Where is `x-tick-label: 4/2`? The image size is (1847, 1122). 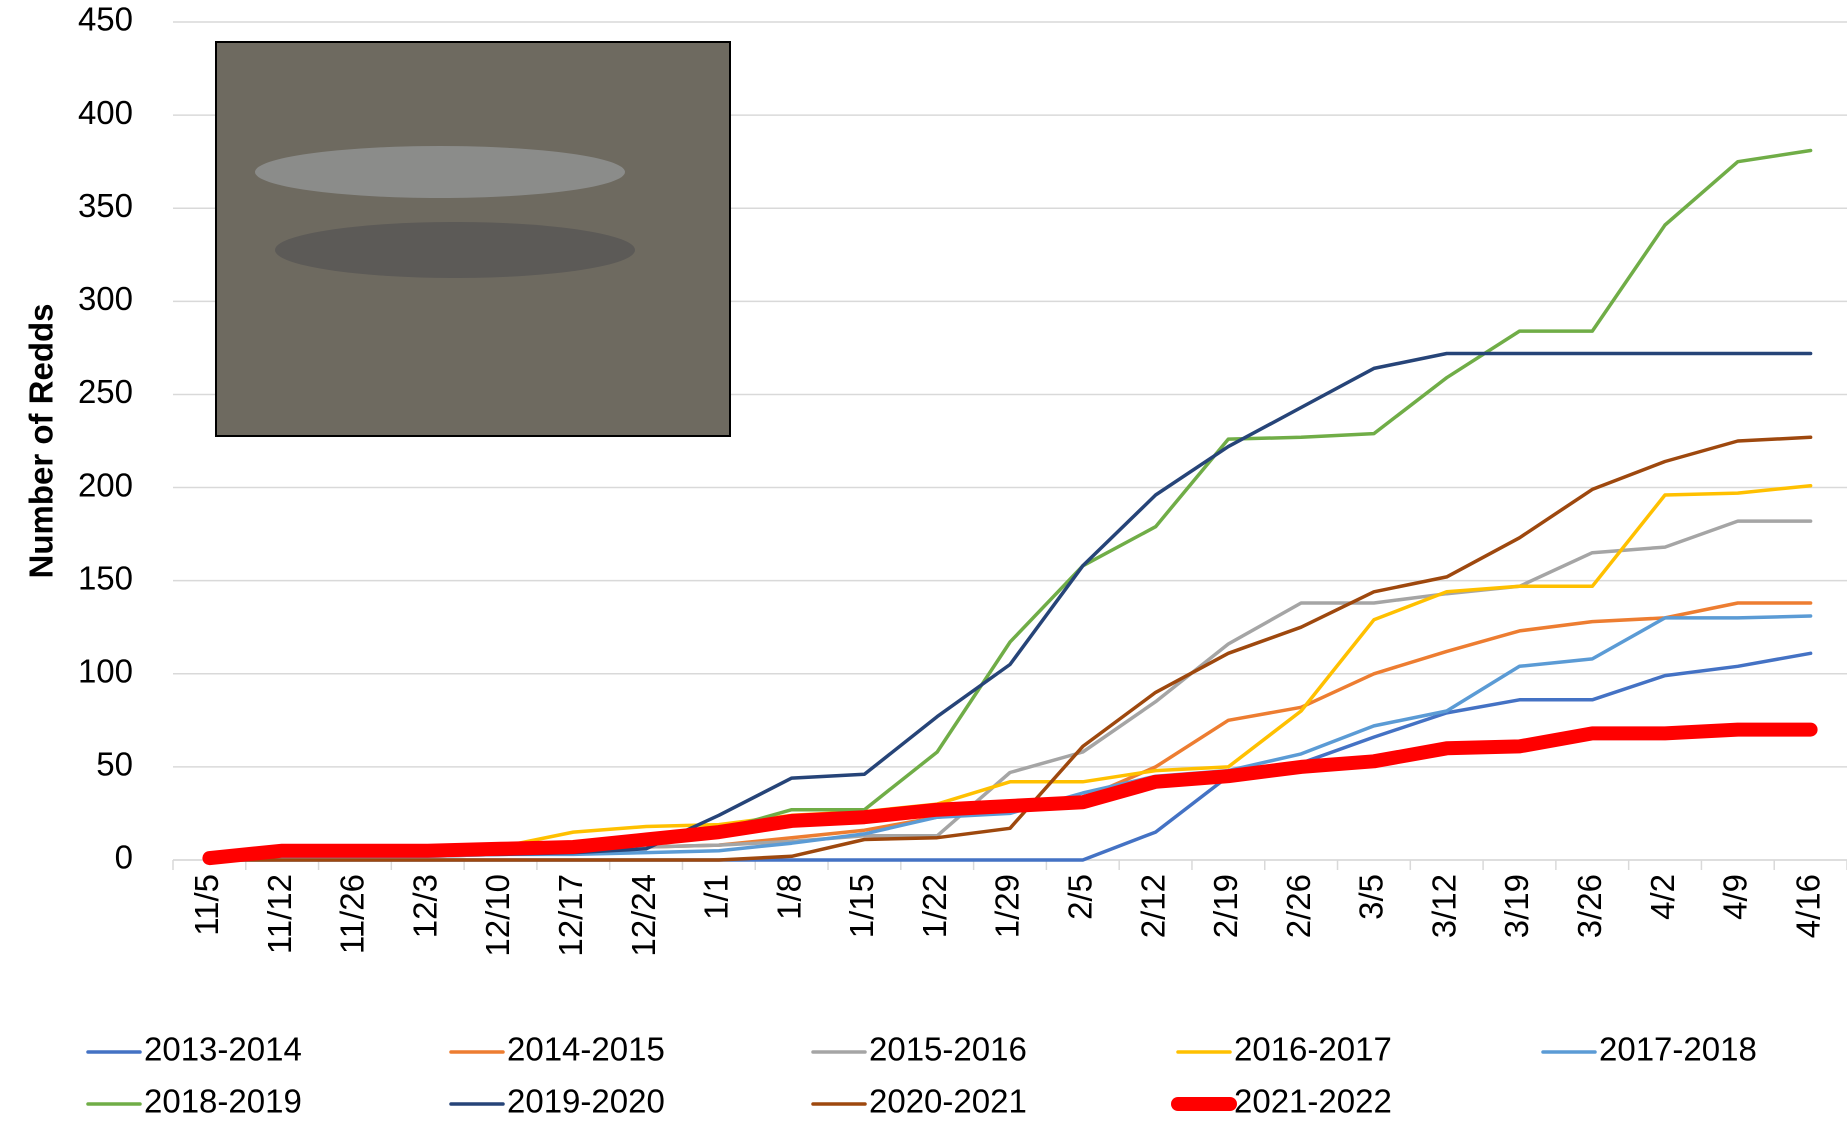
x-tick-label: 4/2 is located at coordinates (1662, 897).